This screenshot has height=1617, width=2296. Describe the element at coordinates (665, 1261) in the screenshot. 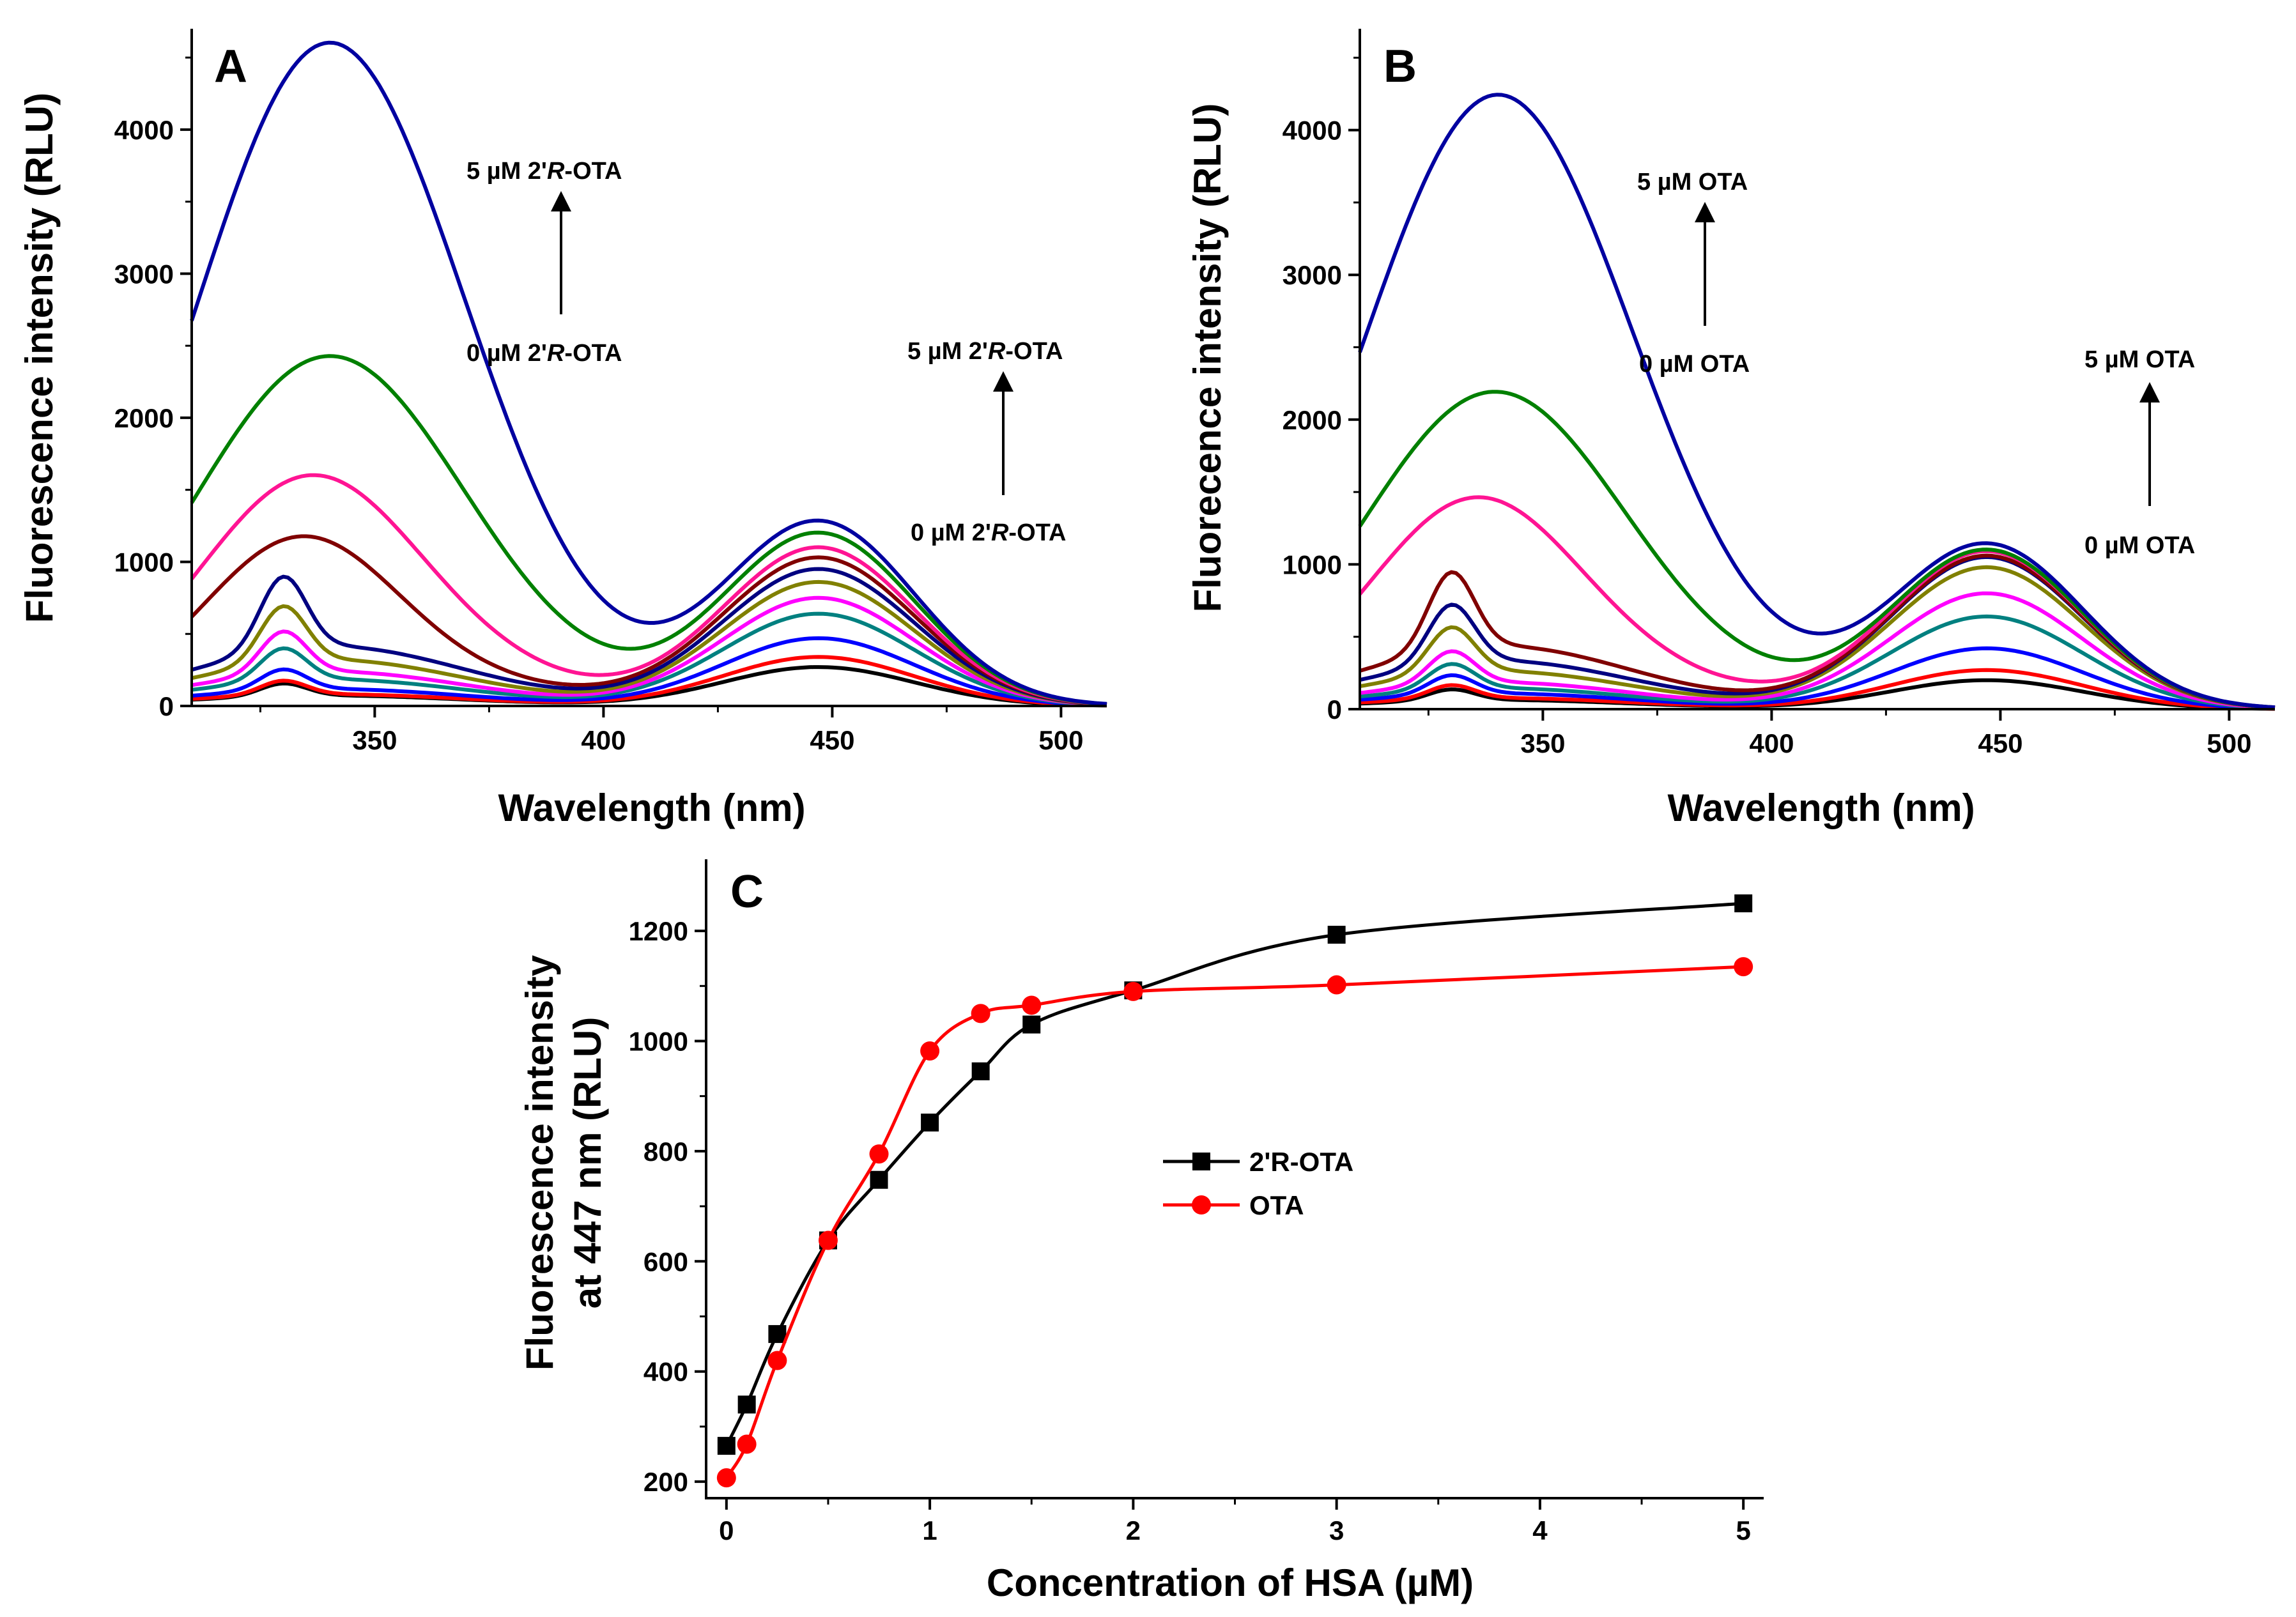

I see `y-tick-label: 600` at that location.